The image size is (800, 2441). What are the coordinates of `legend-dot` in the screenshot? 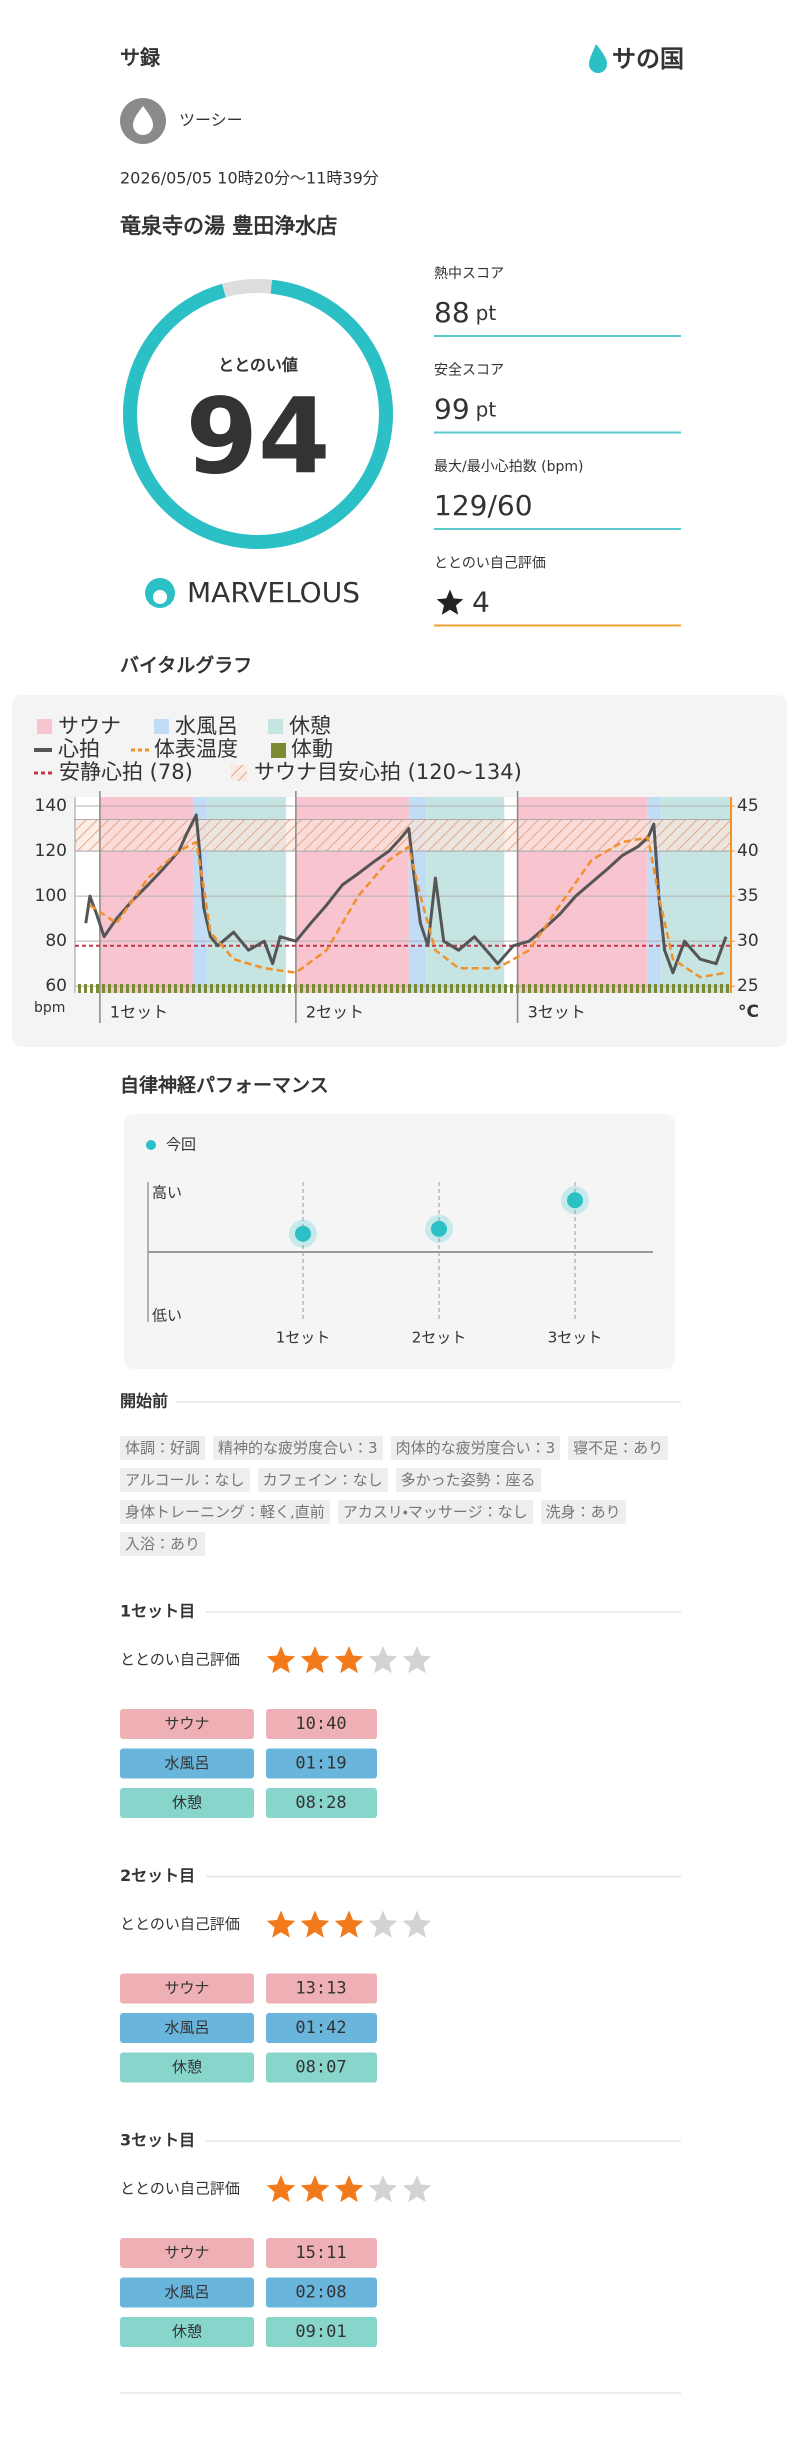 It's located at (151, 1145).